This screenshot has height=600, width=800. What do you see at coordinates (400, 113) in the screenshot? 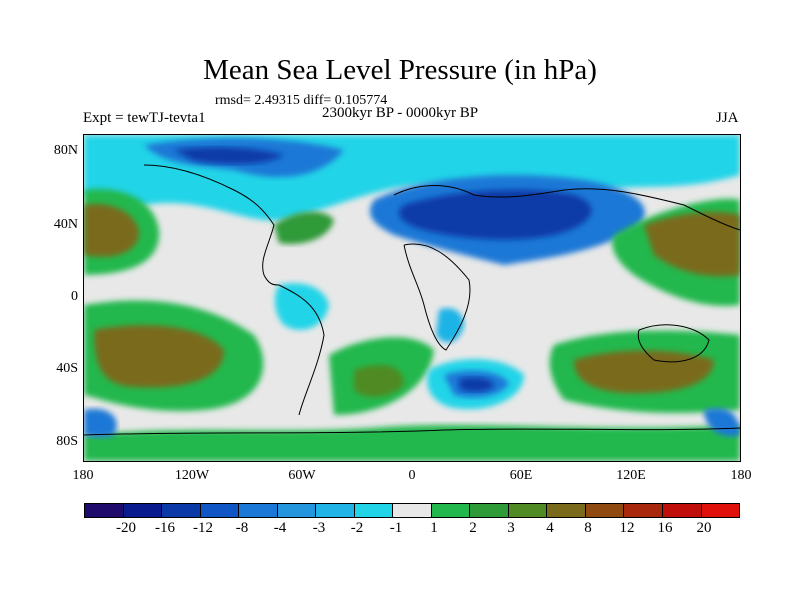
I see `period-label: 2300kyr BP - 0000kyr BP` at bounding box center [400, 113].